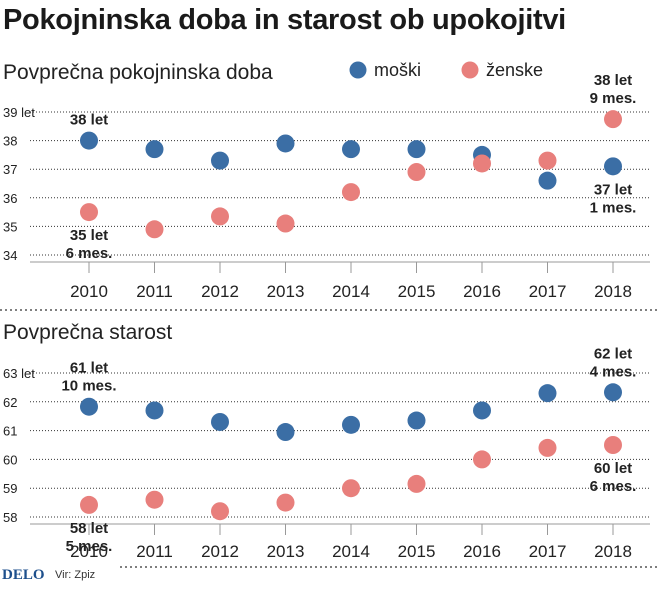 The width and height of the screenshot is (660, 590). I want to click on data-label: 5 mes., so click(89, 546).